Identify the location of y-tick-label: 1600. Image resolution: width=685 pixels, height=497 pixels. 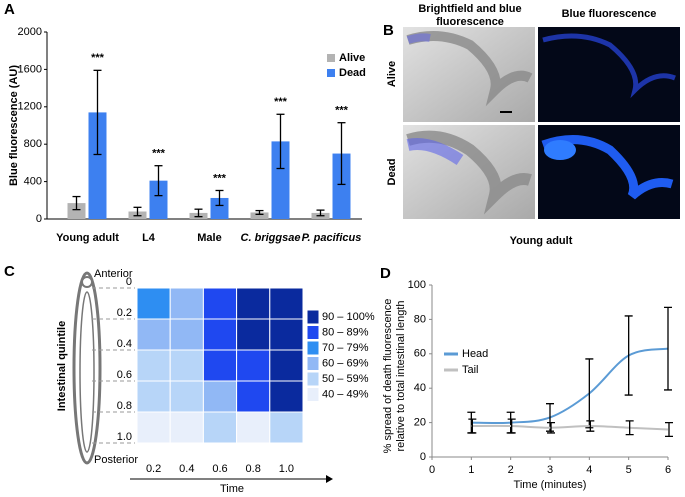
(30, 69).